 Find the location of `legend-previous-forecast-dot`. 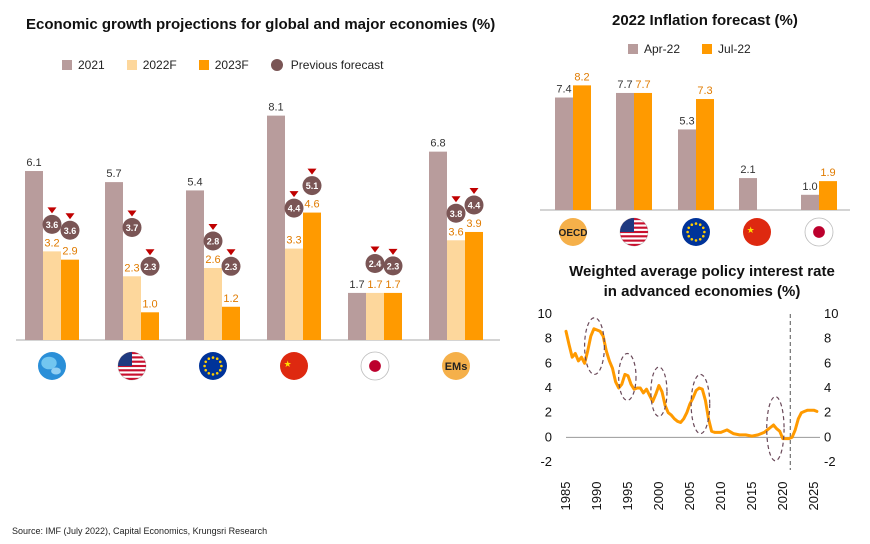

legend-previous-forecast-dot is located at coordinates (276, 65).